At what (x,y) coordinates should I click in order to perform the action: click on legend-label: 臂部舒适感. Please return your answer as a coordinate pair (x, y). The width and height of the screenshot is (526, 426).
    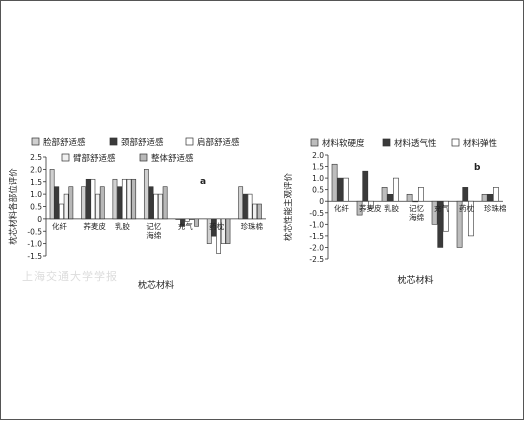
    Looking at the image, I should click on (94, 158).